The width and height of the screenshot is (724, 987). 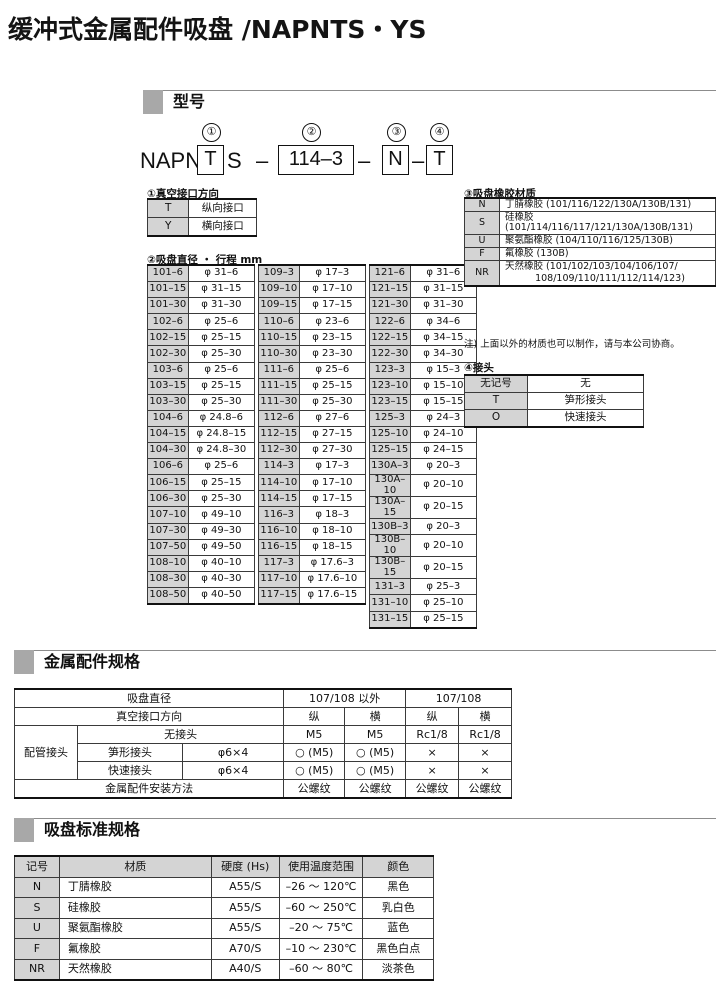 I want to click on dim-code: 122–6, so click(x=390, y=322).